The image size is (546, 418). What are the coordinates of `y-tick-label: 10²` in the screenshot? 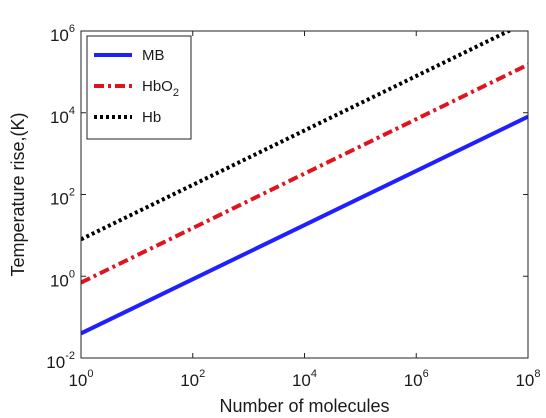 It's located at (62, 198).